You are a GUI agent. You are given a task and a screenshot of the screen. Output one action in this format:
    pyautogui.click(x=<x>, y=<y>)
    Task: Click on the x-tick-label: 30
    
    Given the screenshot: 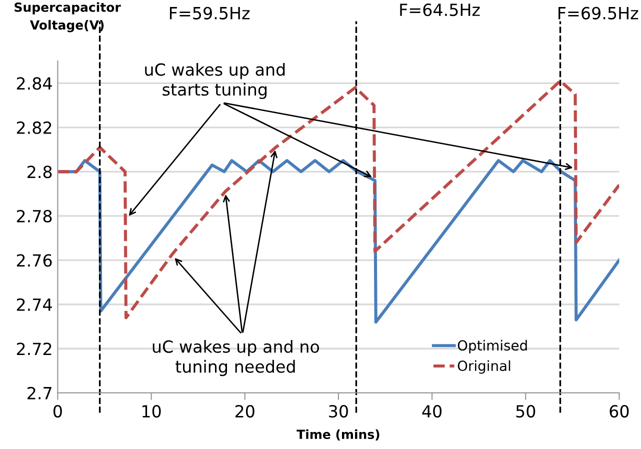 What is the action you would take?
    pyautogui.click(x=338, y=411)
    